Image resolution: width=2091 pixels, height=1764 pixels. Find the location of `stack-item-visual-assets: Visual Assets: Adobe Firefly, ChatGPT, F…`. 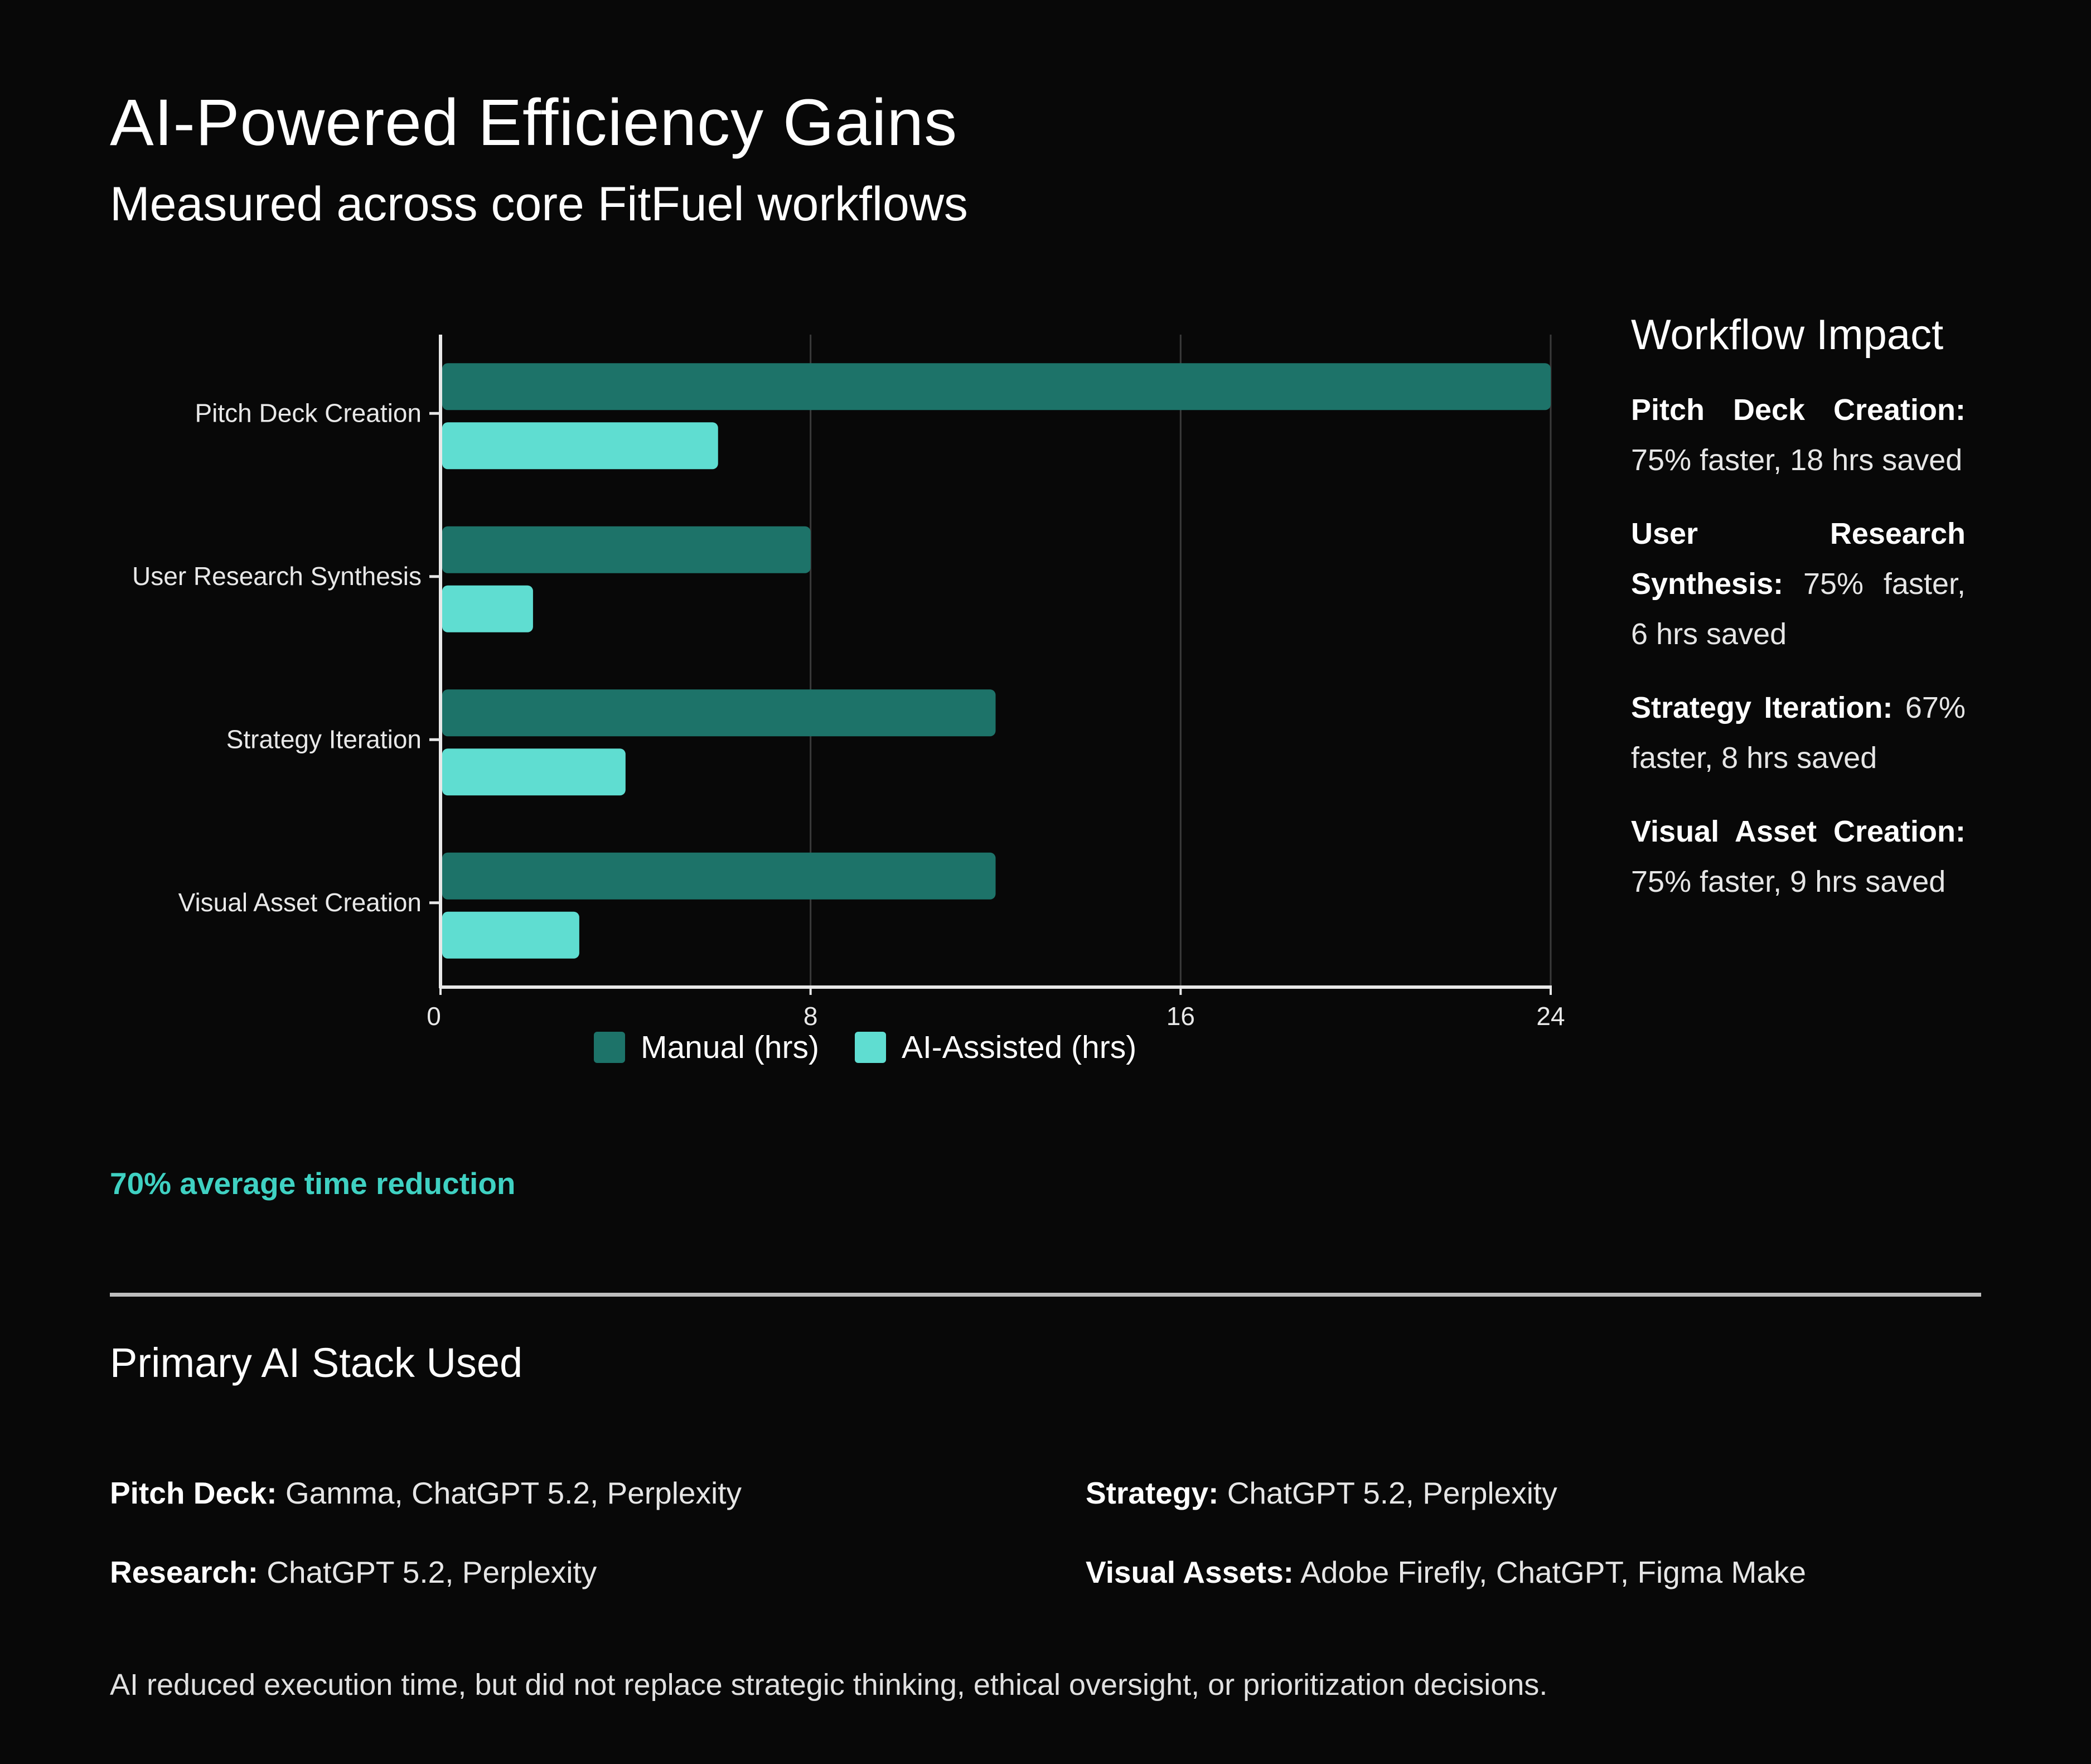

stack-item-visual-assets: Visual Assets: Adobe Firefly, ChatGPT, F… is located at coordinates (1446, 1572).